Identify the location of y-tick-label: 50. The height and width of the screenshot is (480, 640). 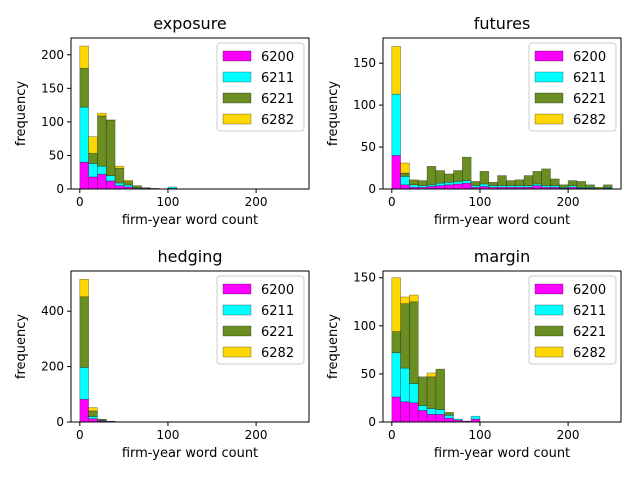
(368, 147).